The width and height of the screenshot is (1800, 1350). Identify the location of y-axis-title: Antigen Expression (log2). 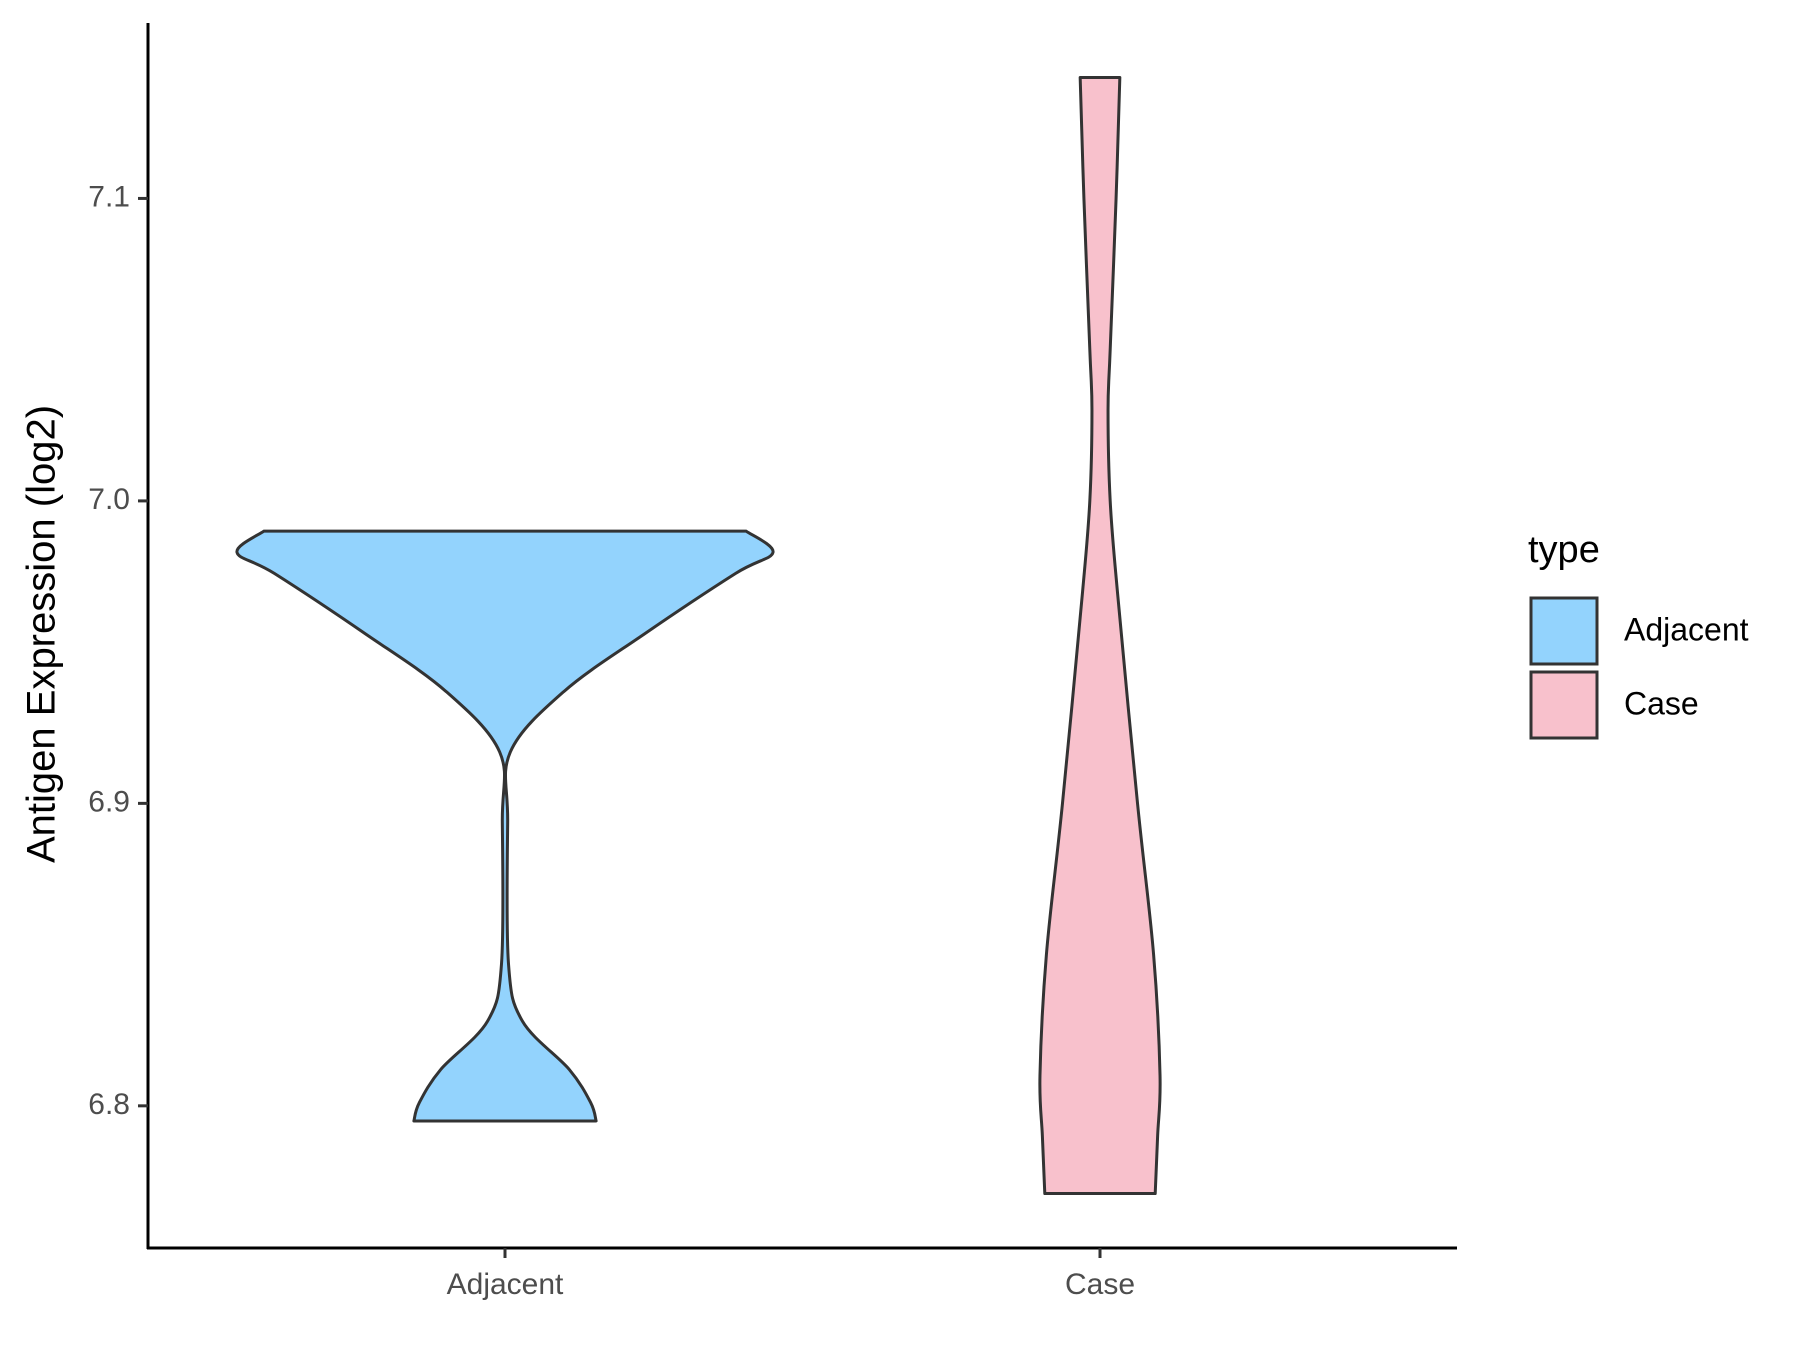
(42, 634).